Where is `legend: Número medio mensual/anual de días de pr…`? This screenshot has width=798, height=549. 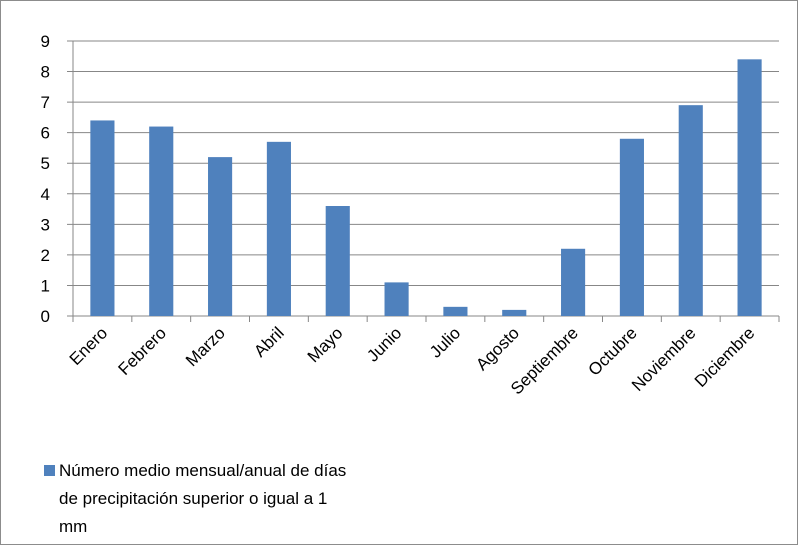
legend: Número medio mensual/anual de días de pr… is located at coordinates (195, 498).